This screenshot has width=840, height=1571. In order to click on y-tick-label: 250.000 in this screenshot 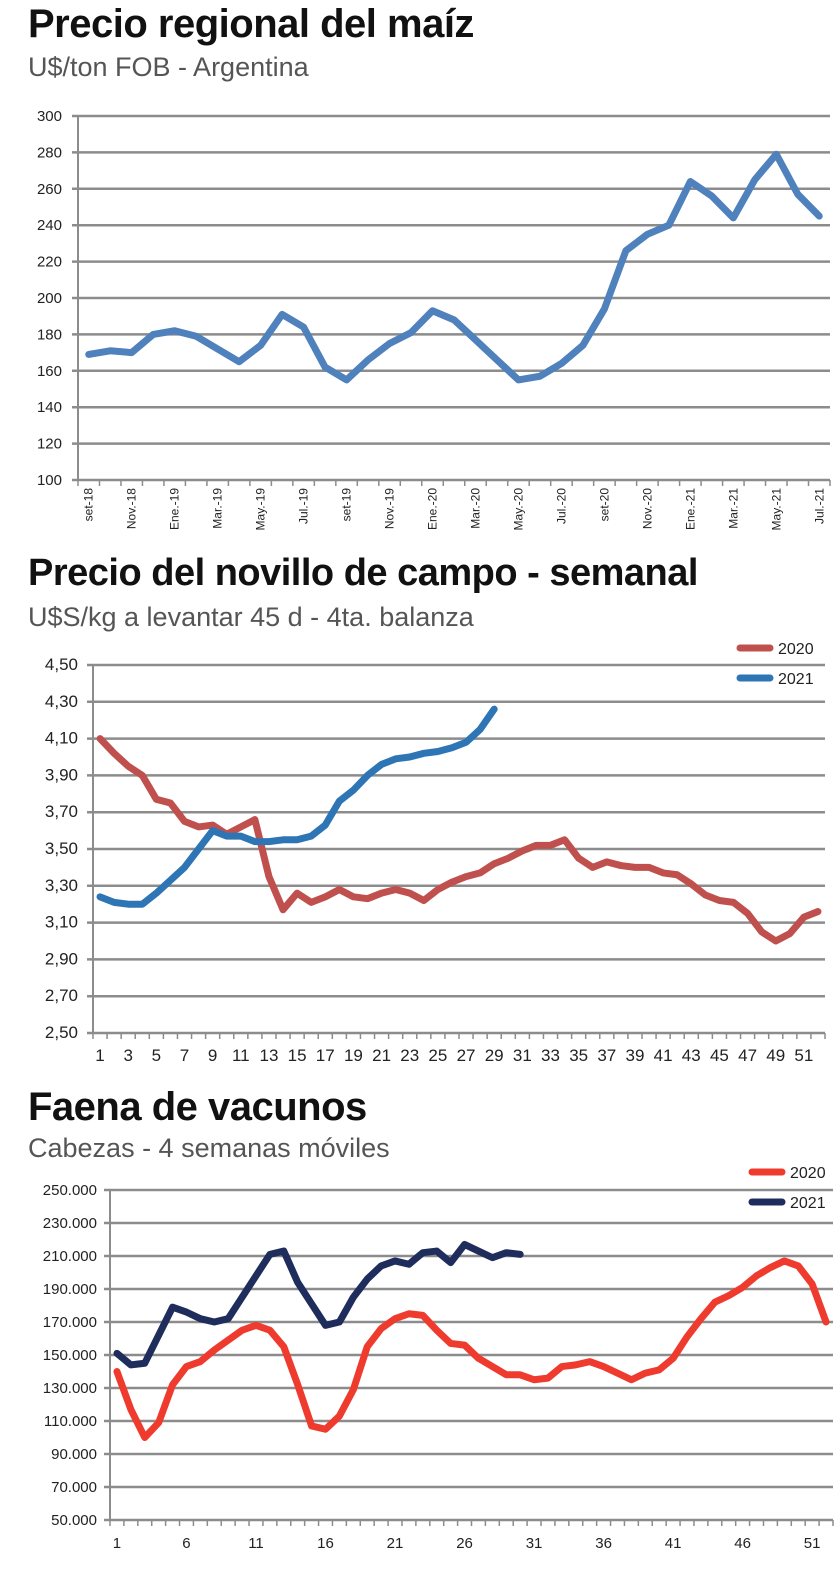, I will do `click(70, 1190)`.